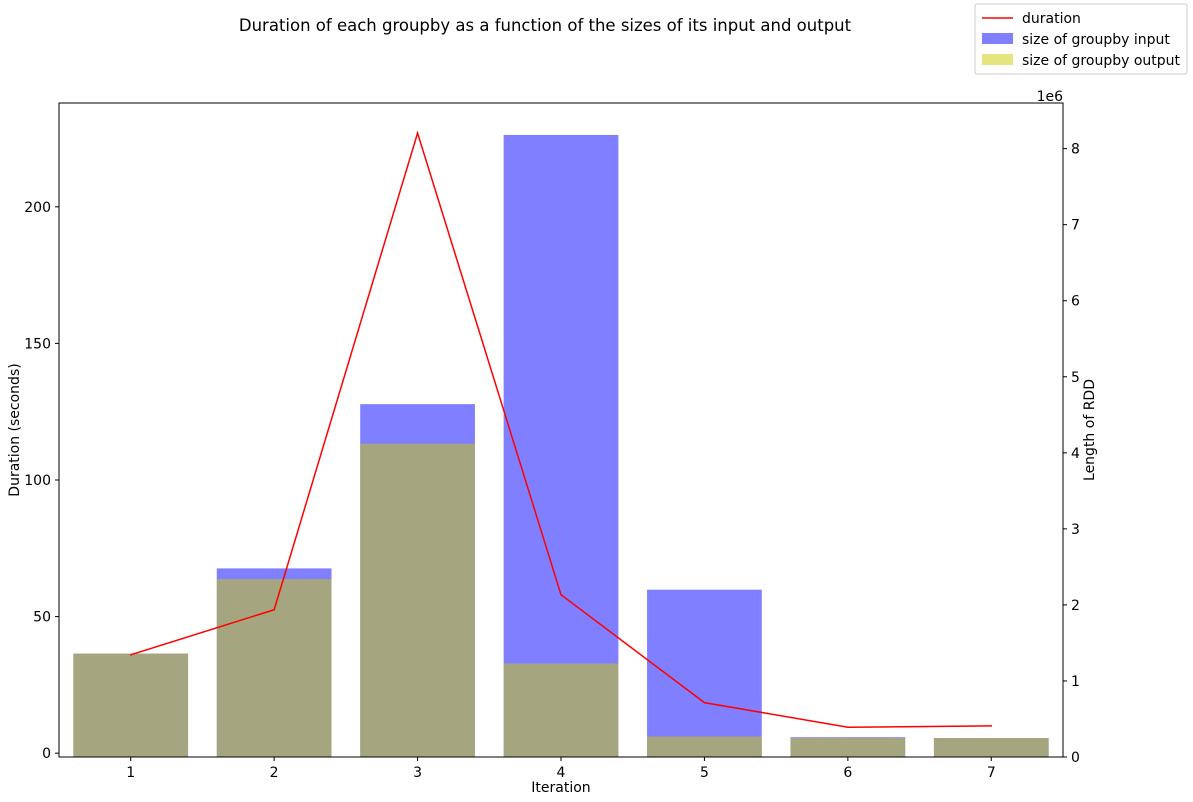 The width and height of the screenshot is (1193, 802). What do you see at coordinates (1075, 682) in the screenshot?
I see `right-y-tick-label: 1` at bounding box center [1075, 682].